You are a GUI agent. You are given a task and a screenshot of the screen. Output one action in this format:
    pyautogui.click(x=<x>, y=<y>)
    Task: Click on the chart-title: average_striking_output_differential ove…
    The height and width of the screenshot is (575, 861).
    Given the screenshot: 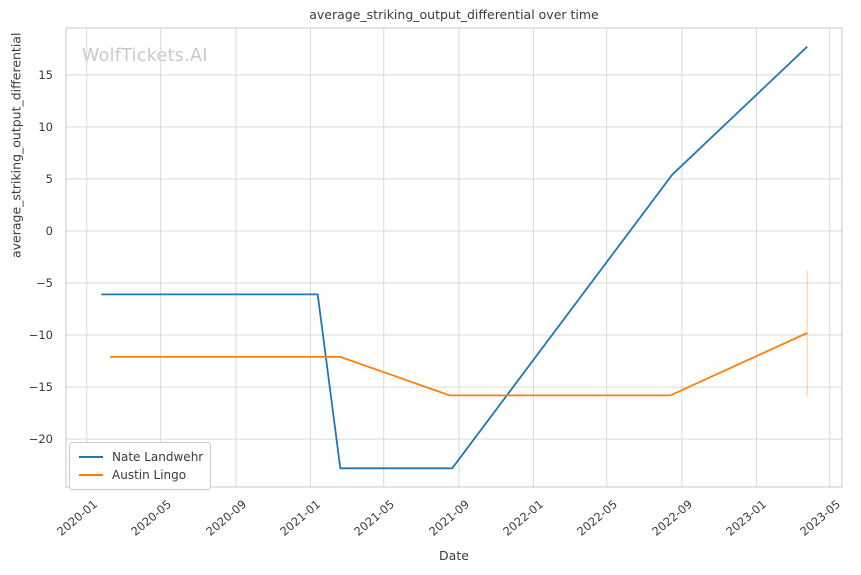 What is the action you would take?
    pyautogui.click(x=454, y=14)
    